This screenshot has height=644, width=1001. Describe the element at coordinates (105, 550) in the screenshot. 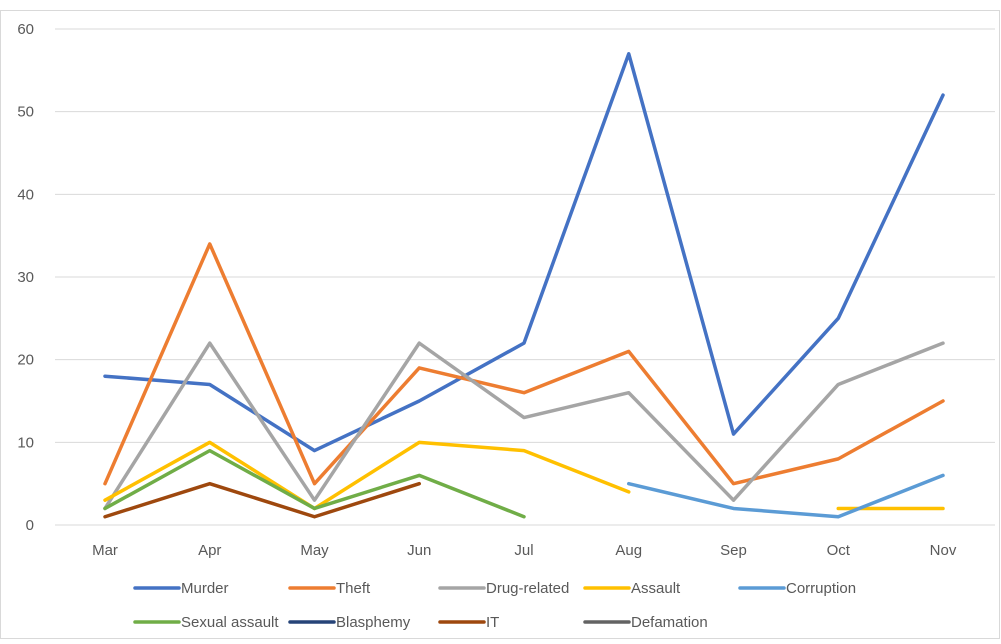

I see `x-tick-label: Mar` at that location.